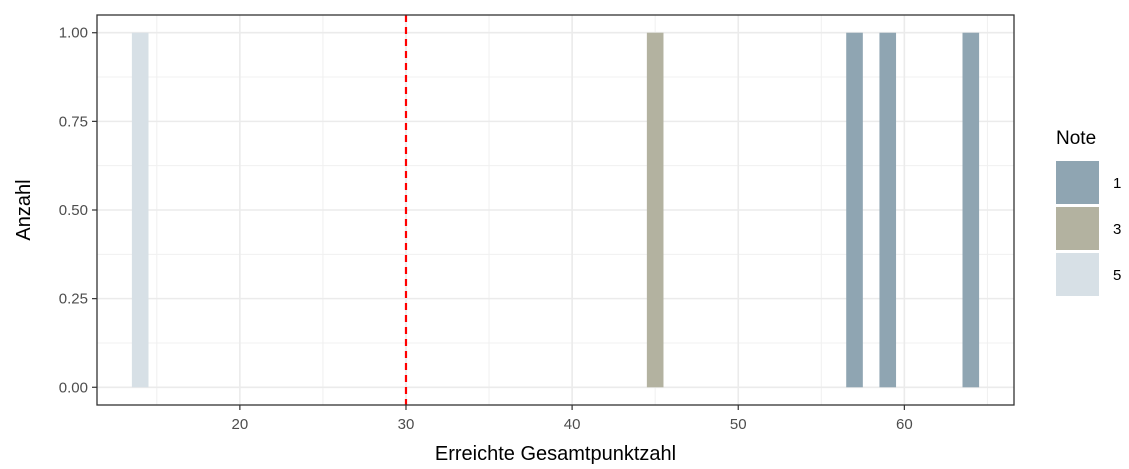 This screenshot has width=1129, height=469. I want to click on x-axis-title: Erreichte Gesamtpunktzahl, so click(555, 454).